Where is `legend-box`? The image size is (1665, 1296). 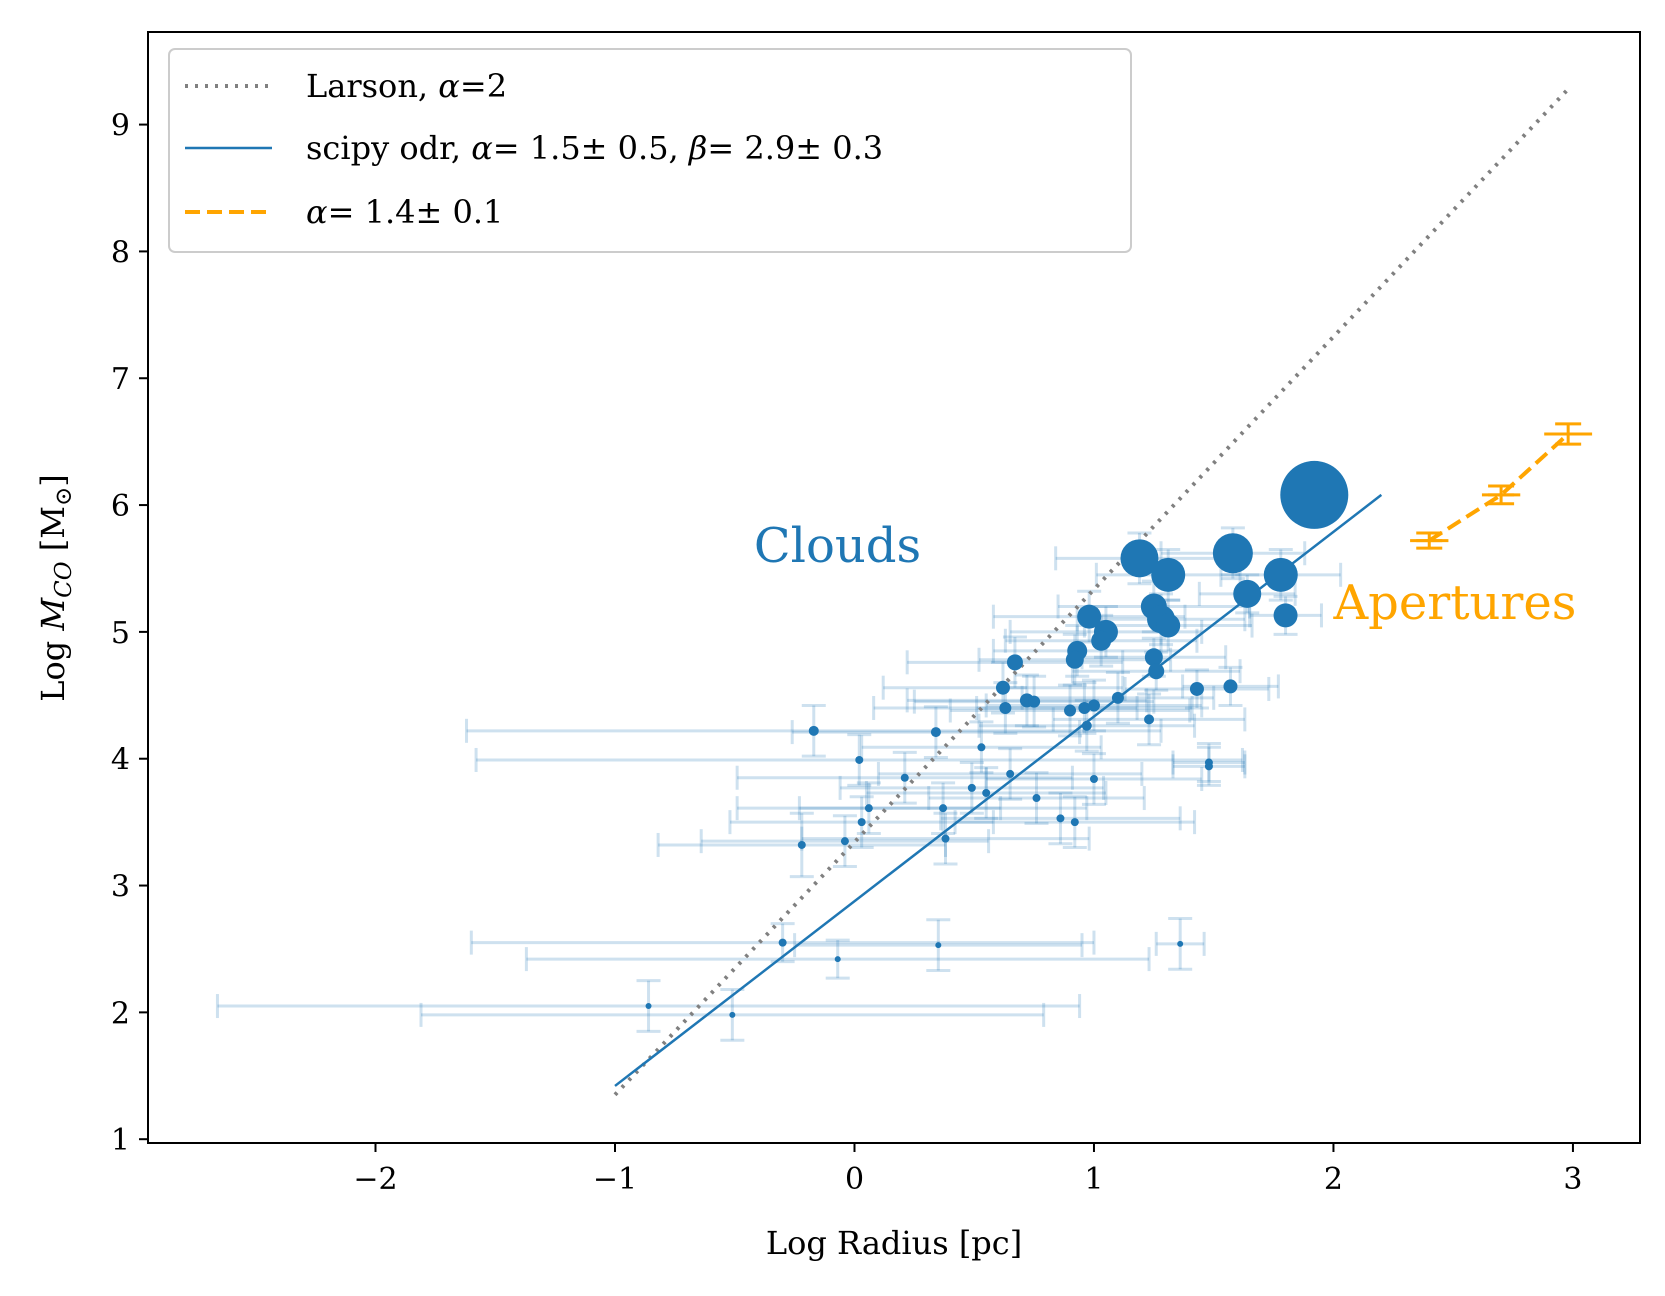
legend-box is located at coordinates (650, 150).